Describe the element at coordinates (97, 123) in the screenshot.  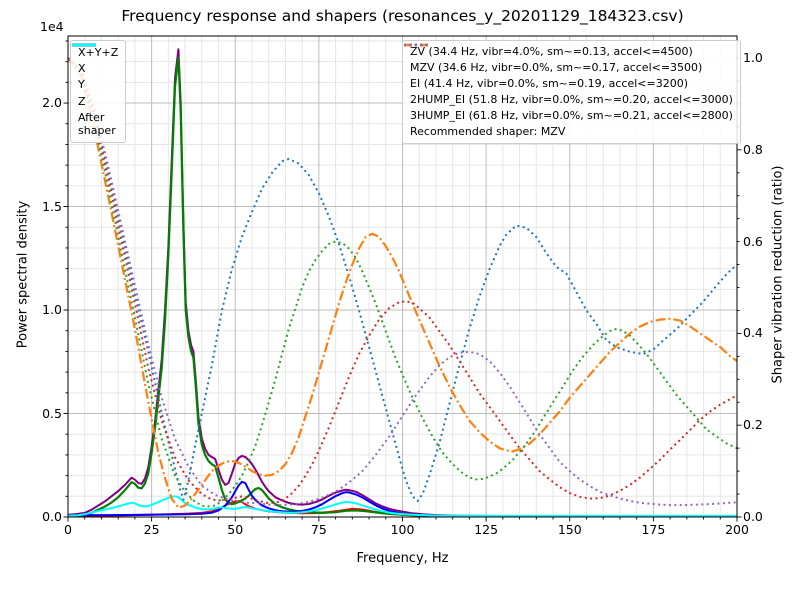
I see `legend-label: After shaper` at that location.